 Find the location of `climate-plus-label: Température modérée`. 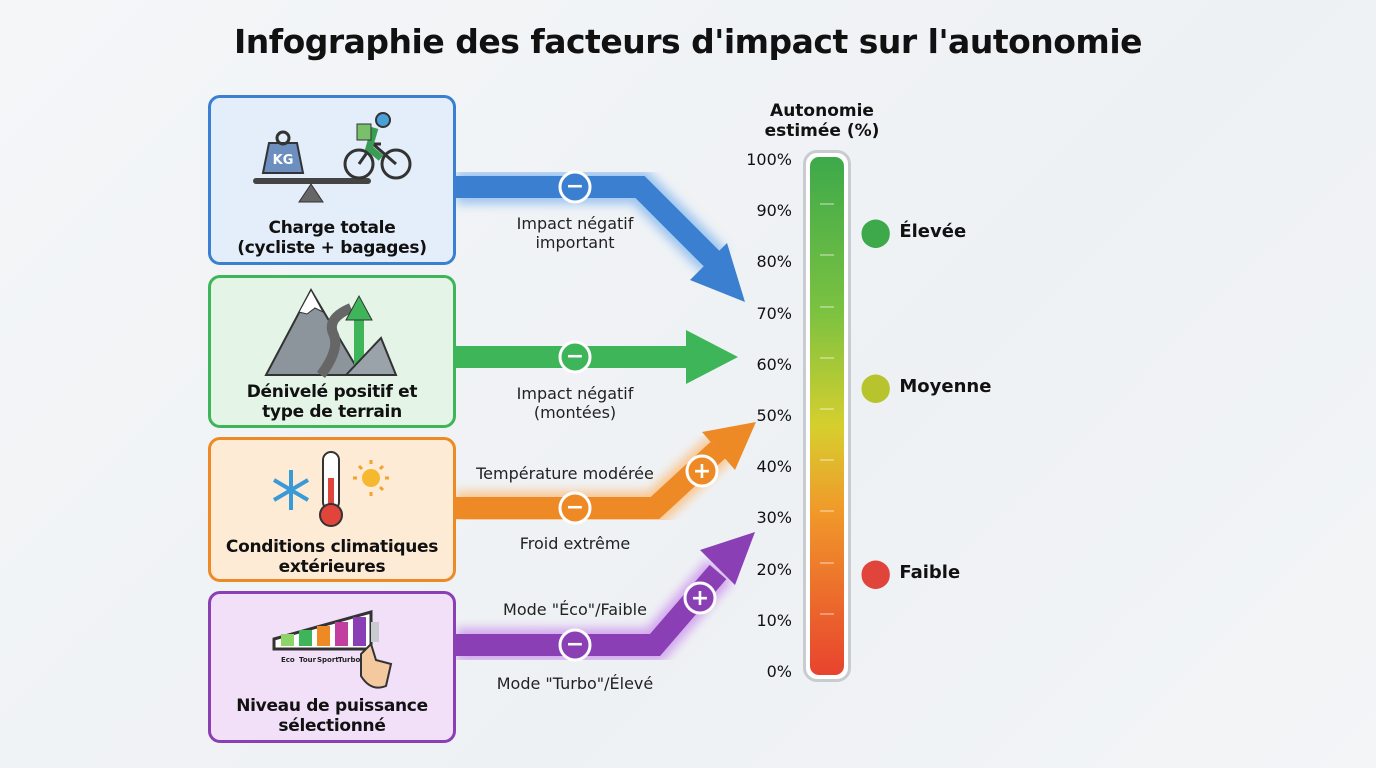

climate-plus-label: Température modérée is located at coordinates (565, 473).